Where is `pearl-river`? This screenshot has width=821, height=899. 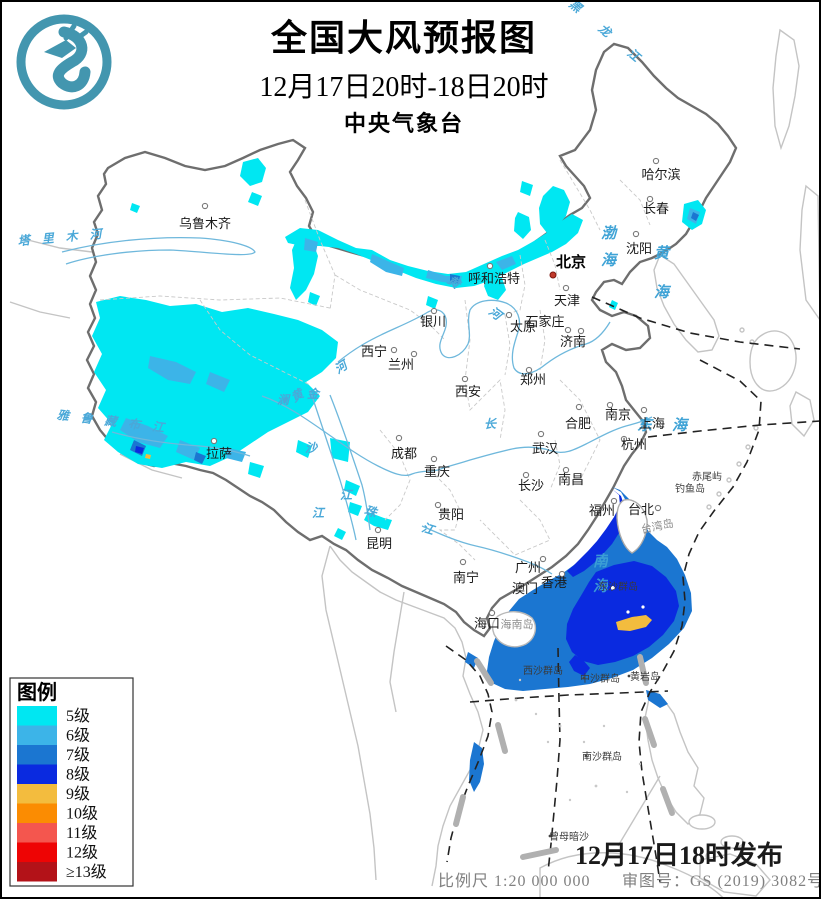
pearl-river is located at coordinates (487, 550).